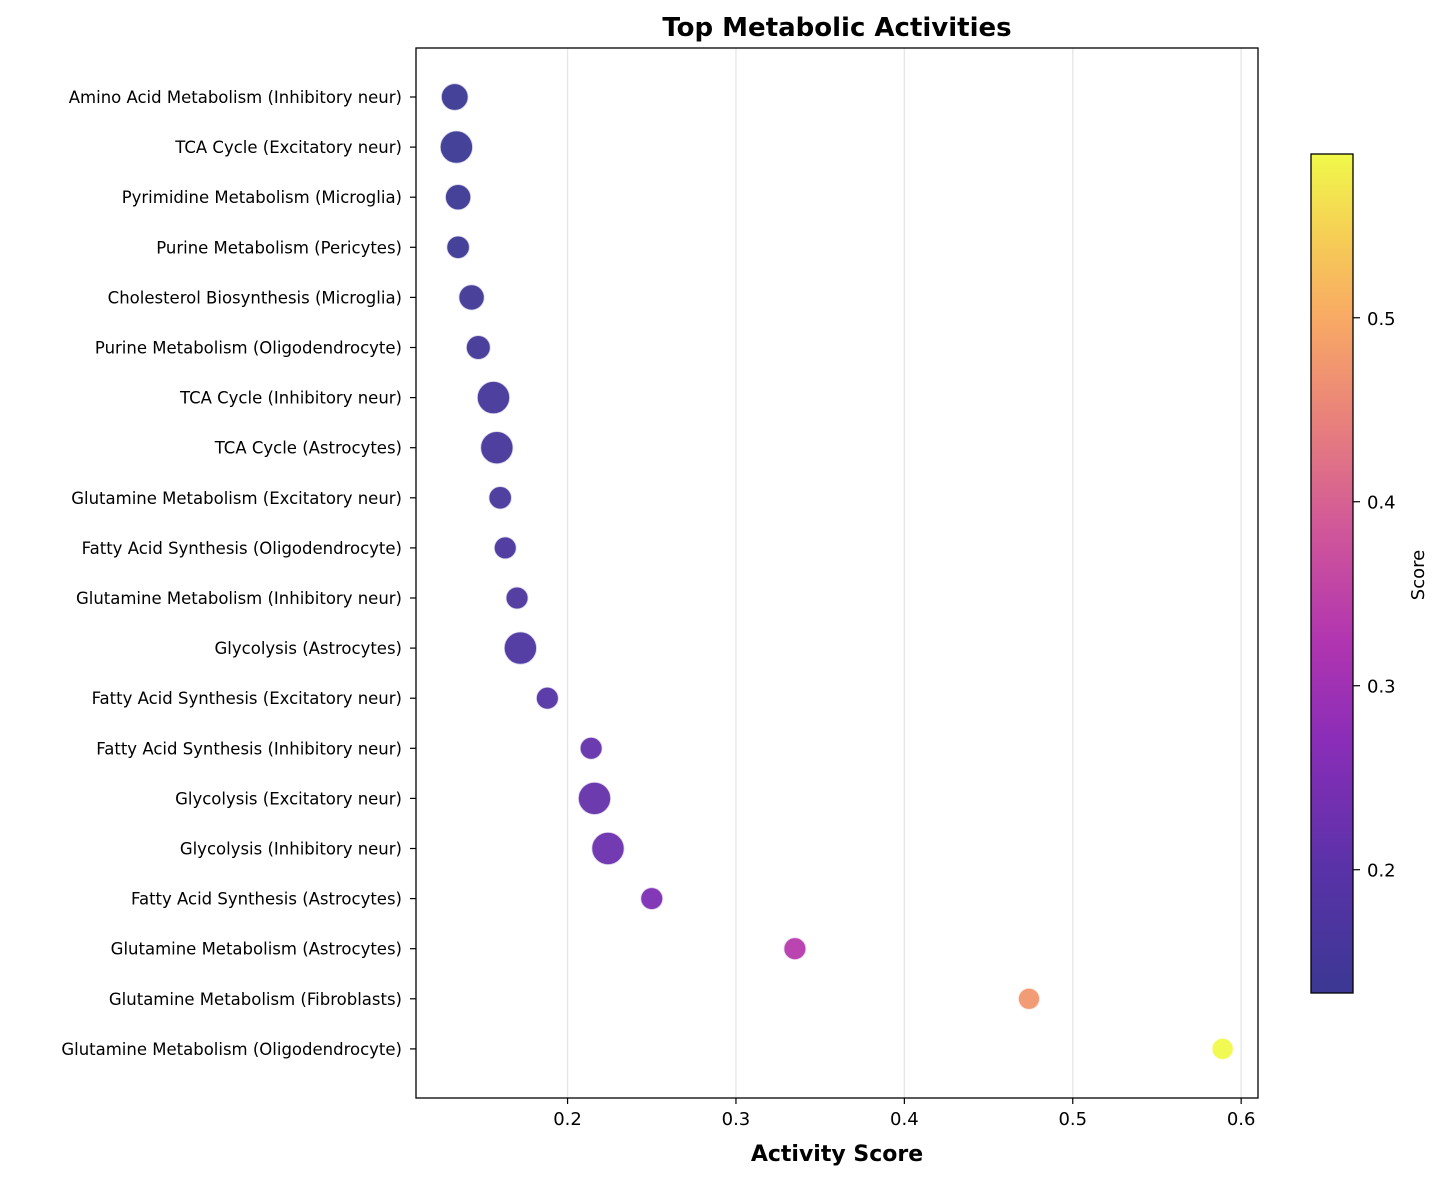 The width and height of the screenshot is (1443, 1184). Describe the element at coordinates (255, 297) in the screenshot. I see `y-tick-label: Cholesterol Biosynthesis (Microglia)` at that location.